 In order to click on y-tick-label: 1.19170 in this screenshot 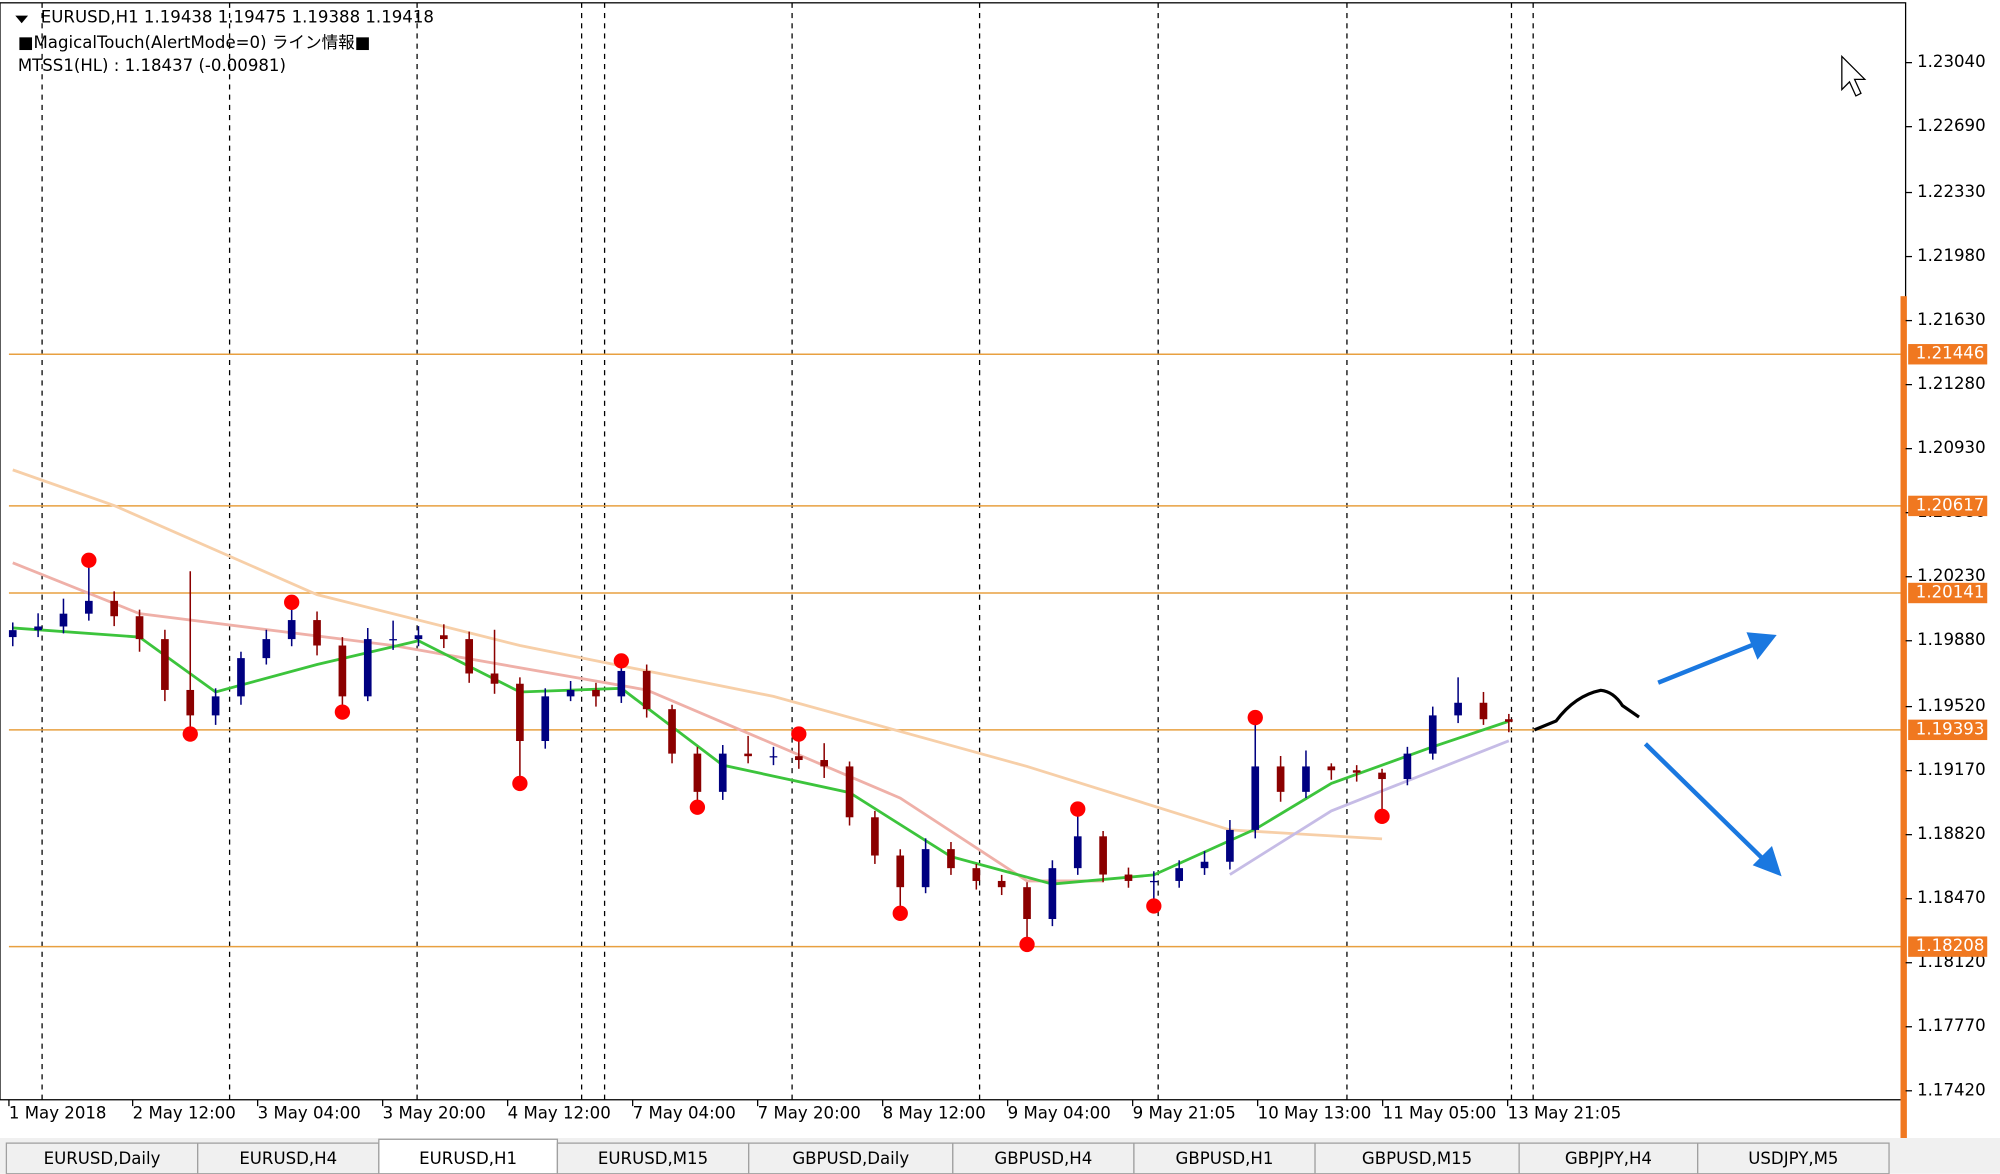, I will do `click(1951, 769)`.